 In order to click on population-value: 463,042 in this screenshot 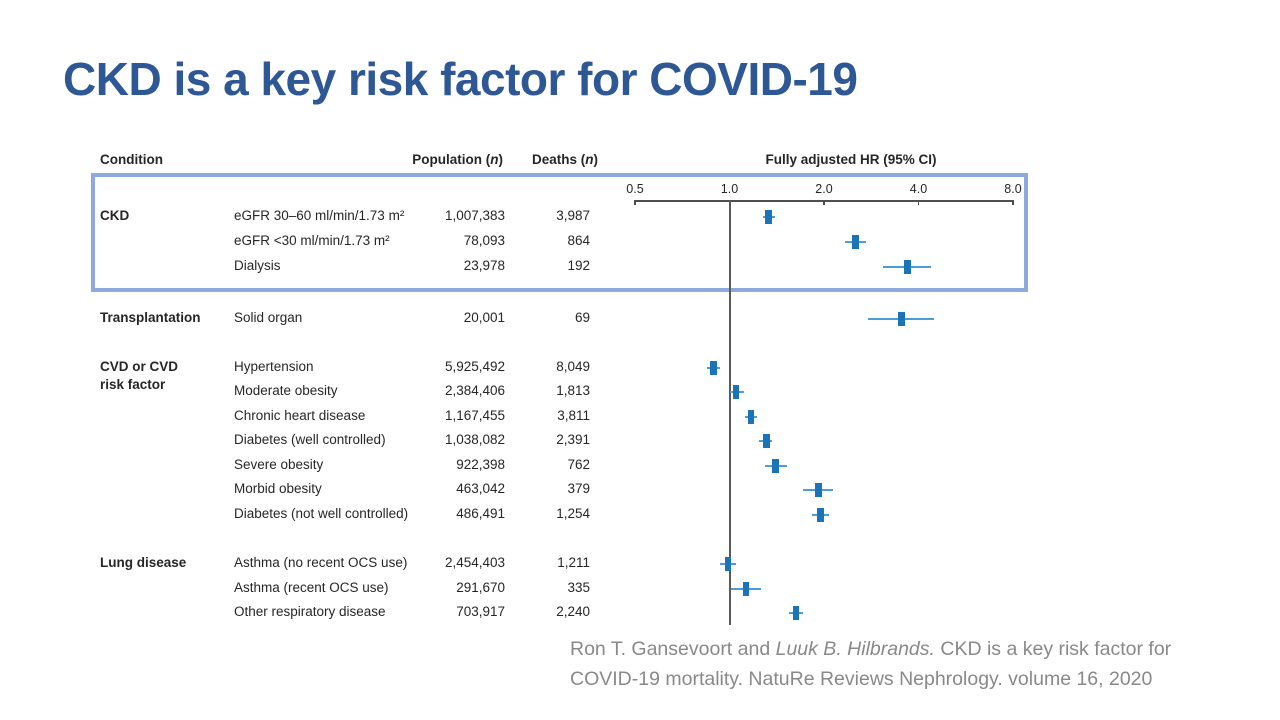, I will do `click(480, 488)`.